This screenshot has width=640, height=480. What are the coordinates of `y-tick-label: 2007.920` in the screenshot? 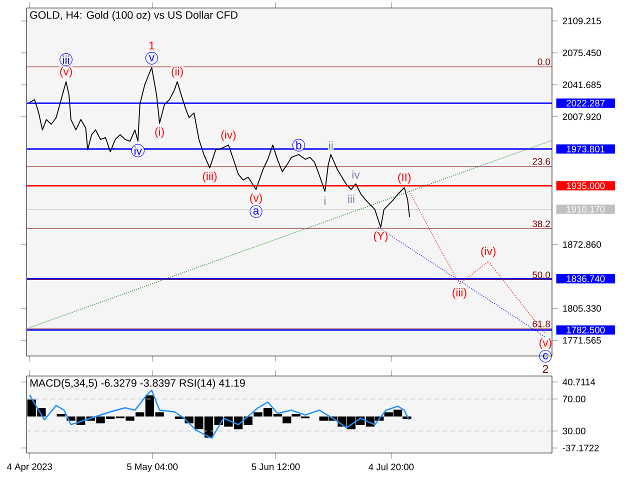 It's located at (581, 116).